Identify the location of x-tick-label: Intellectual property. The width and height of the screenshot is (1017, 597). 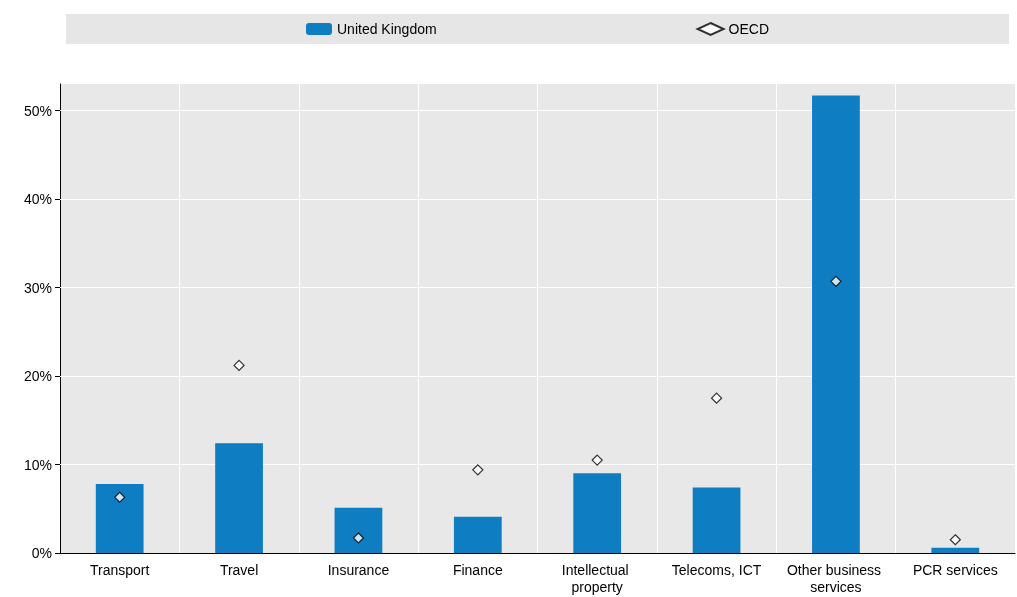
(597, 578).